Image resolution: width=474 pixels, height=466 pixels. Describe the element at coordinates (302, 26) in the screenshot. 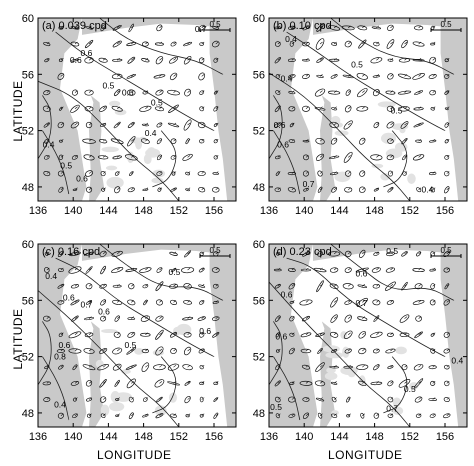

I see `panel-title: (b) 0.10 cpd` at that location.